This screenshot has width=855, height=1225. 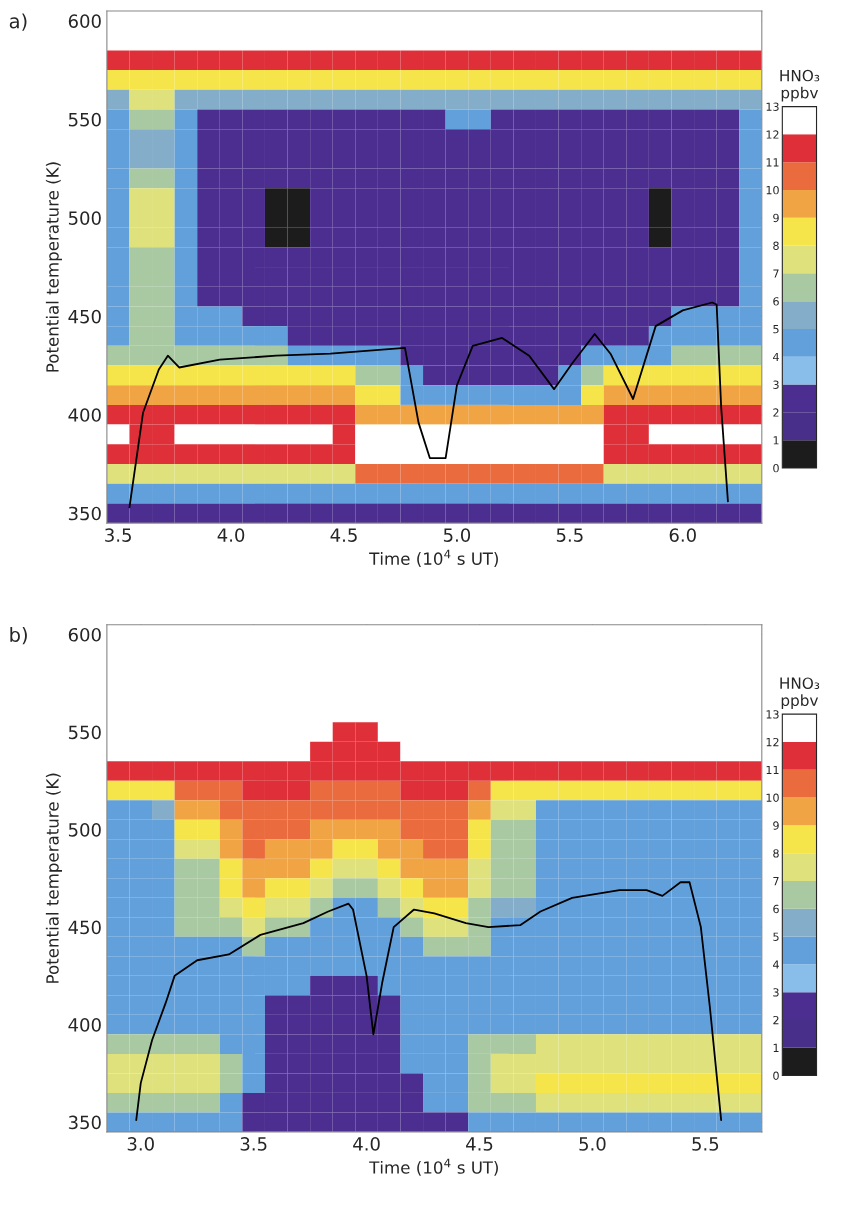 I want to click on chart-title: a), so click(x=18, y=22).